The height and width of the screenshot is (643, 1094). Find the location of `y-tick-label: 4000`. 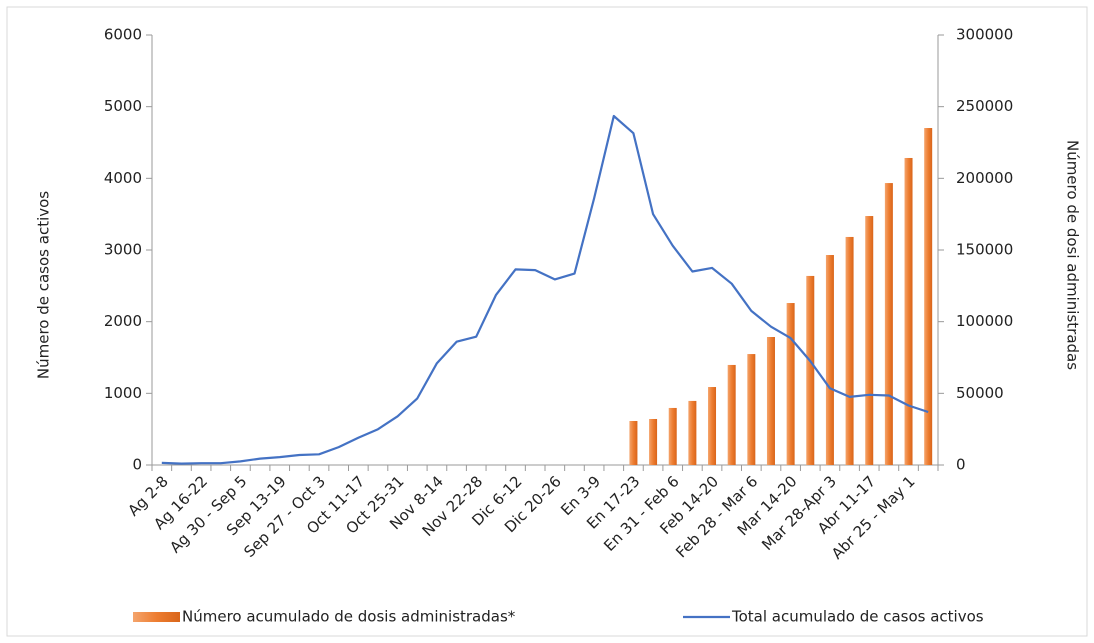

y-tick-label: 4000 is located at coordinates (123, 178).